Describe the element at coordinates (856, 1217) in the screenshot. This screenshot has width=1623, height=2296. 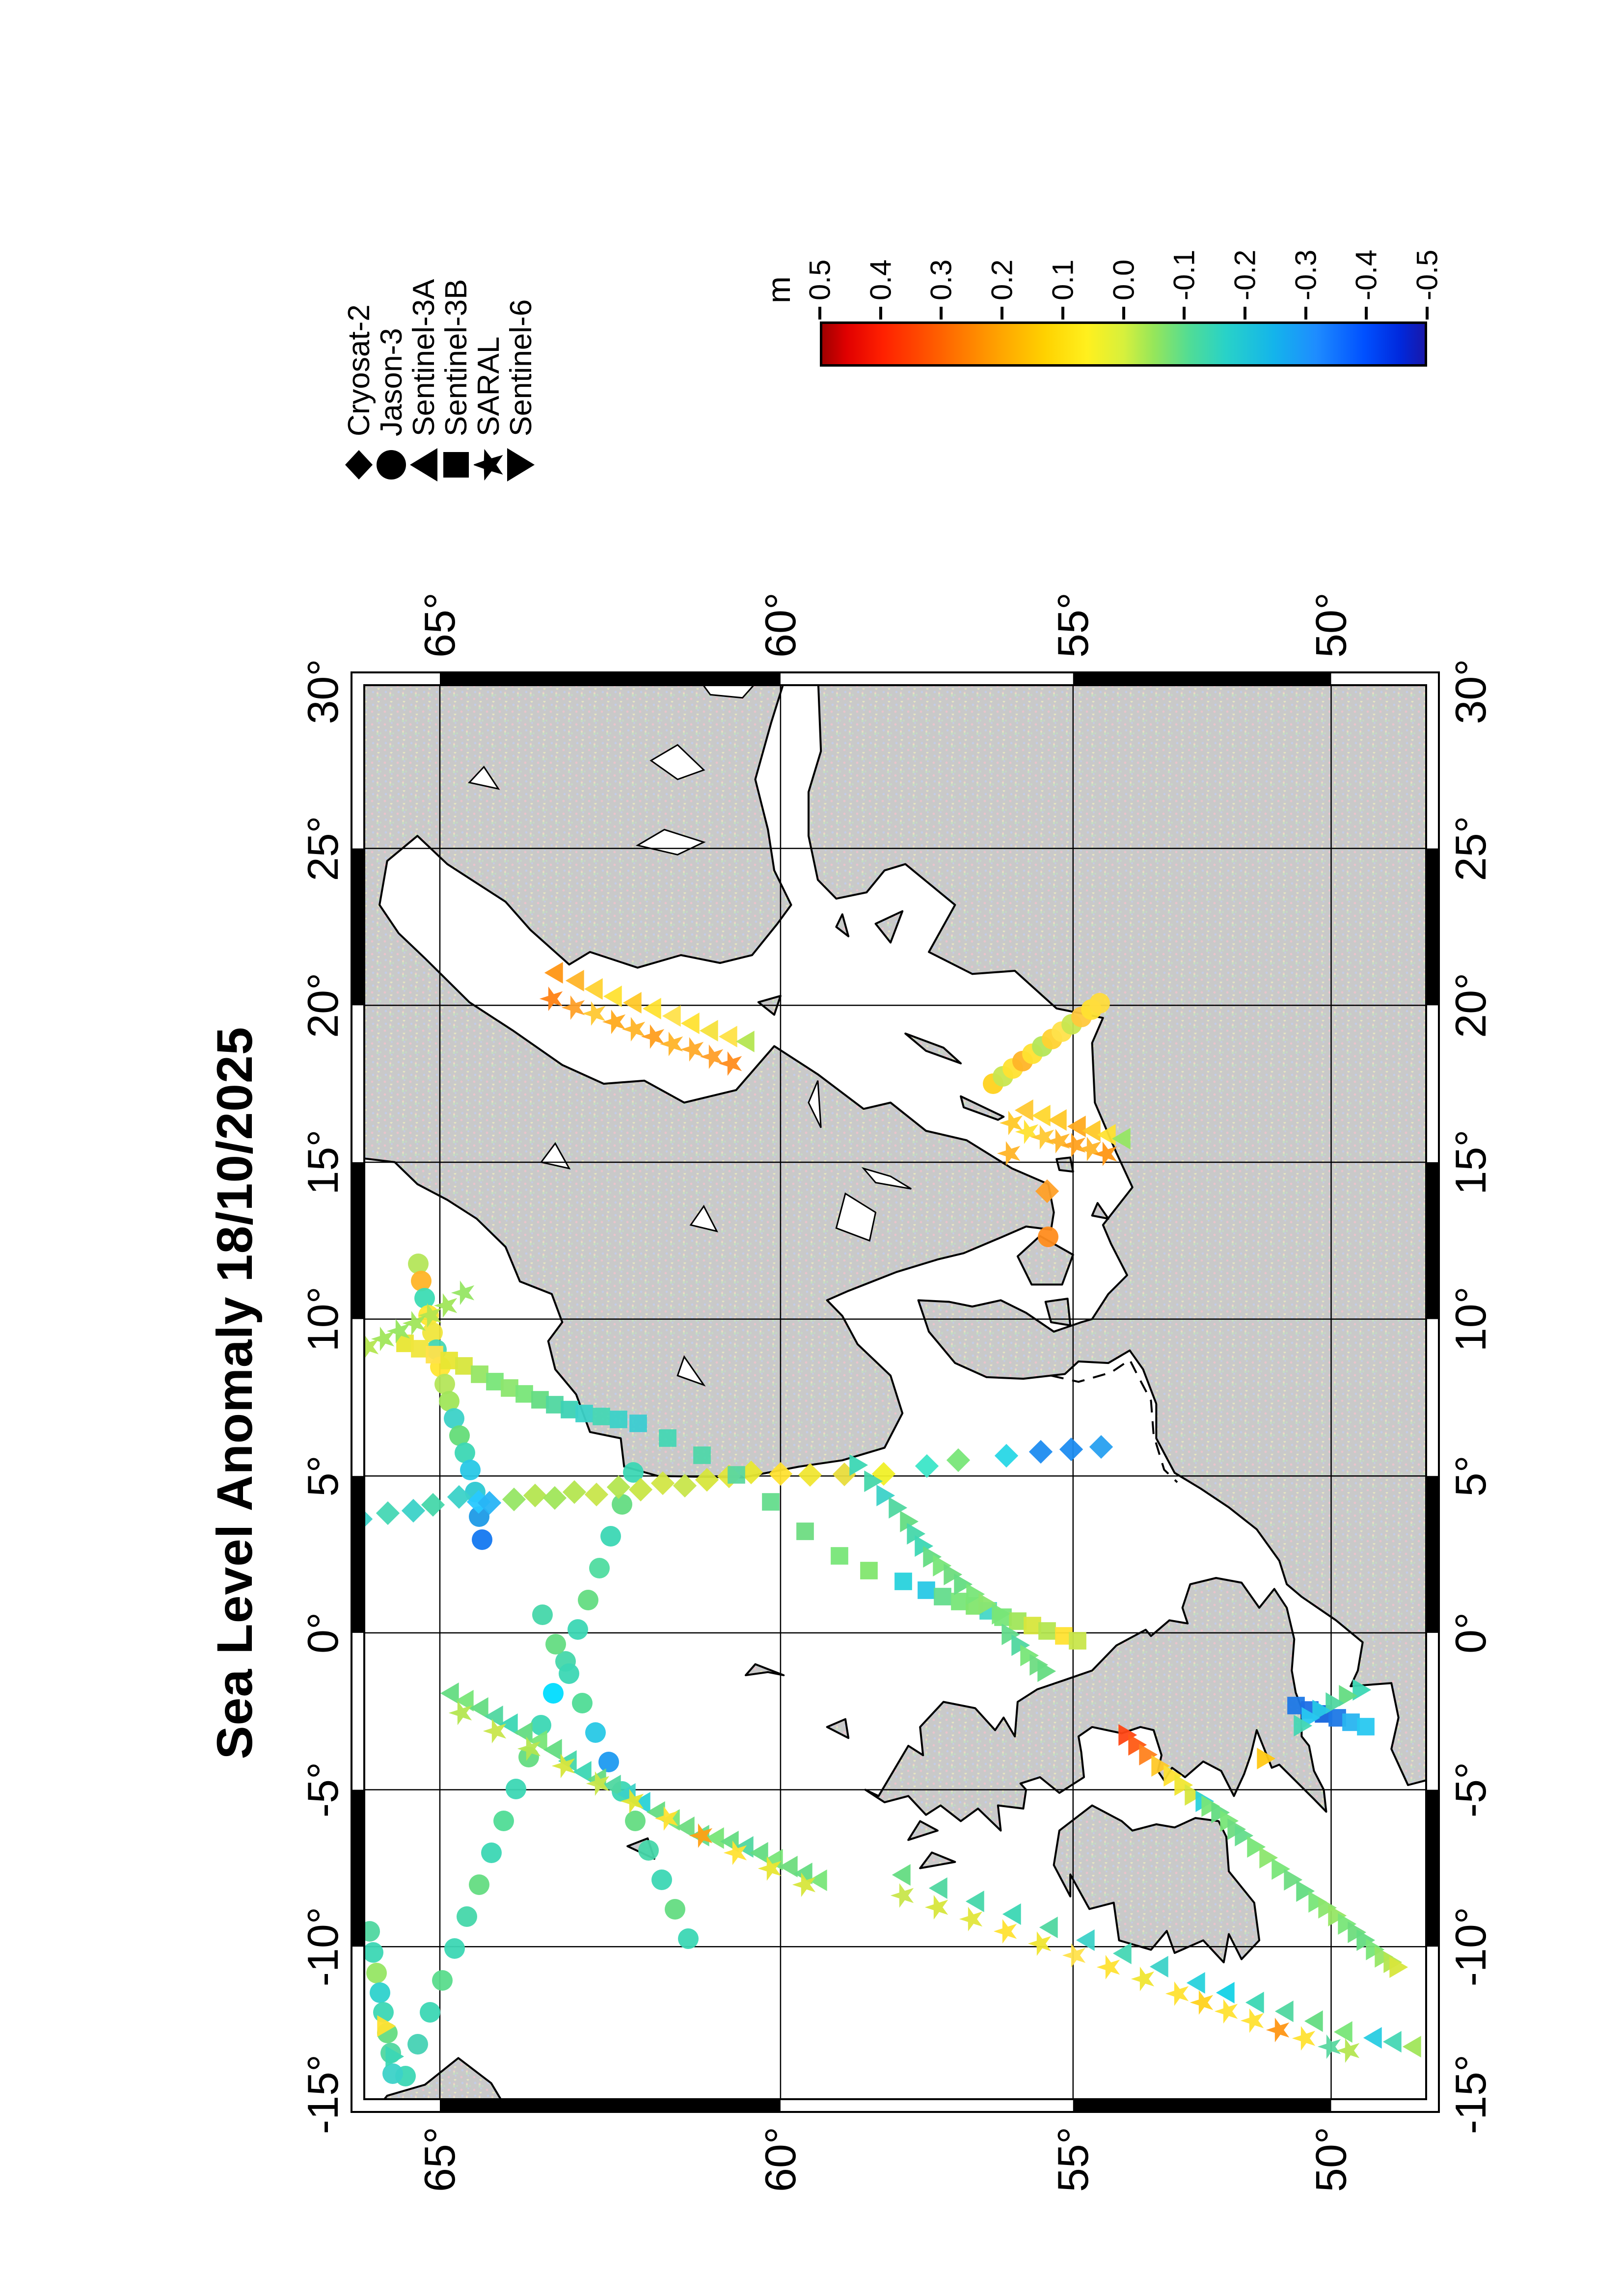
I see `lake-vanern` at that location.